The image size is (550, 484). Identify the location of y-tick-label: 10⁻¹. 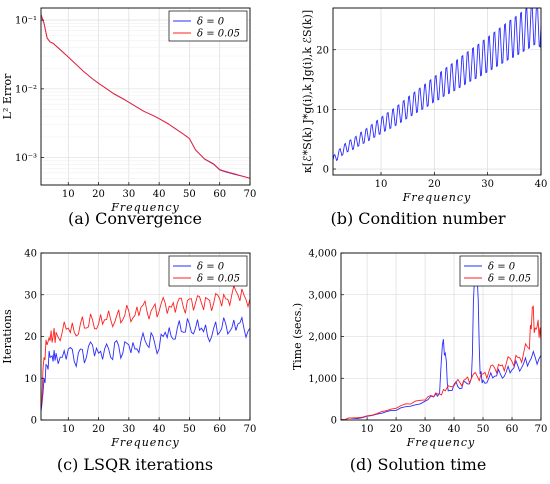
(26, 21).